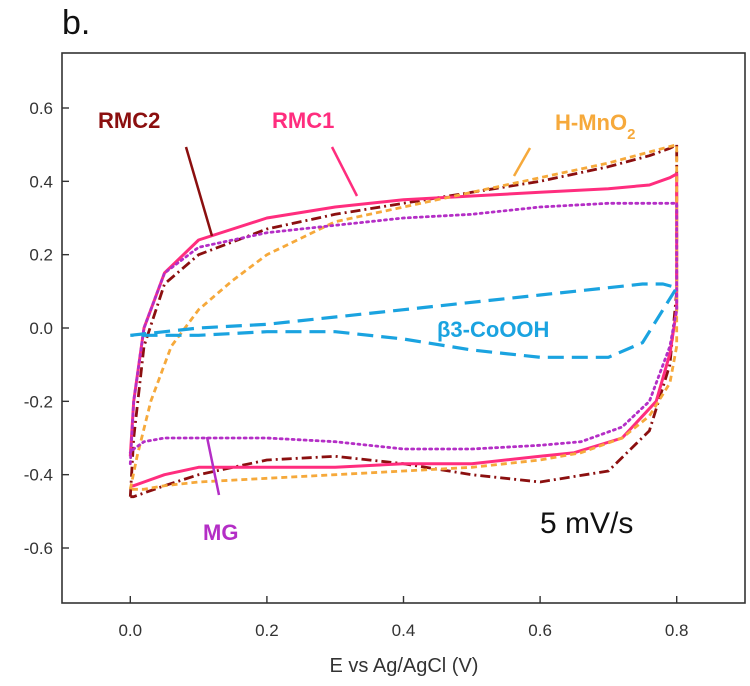 The width and height of the screenshot is (750, 686). What do you see at coordinates (38, 401) in the screenshot?
I see `y-tick-label: -0.2` at bounding box center [38, 401].